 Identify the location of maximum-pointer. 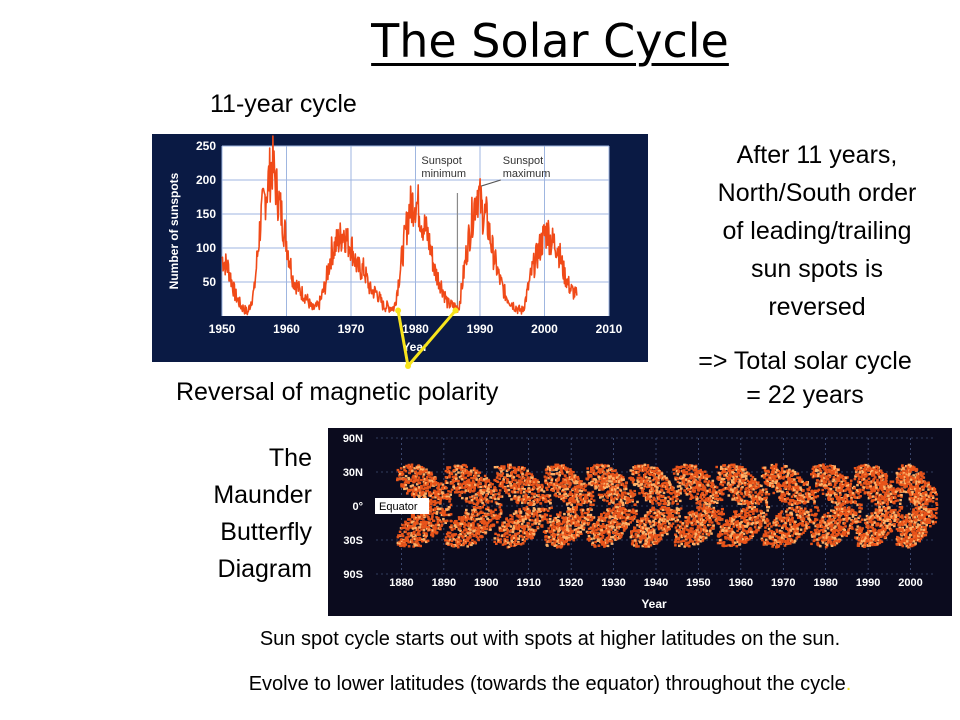
(489, 183).